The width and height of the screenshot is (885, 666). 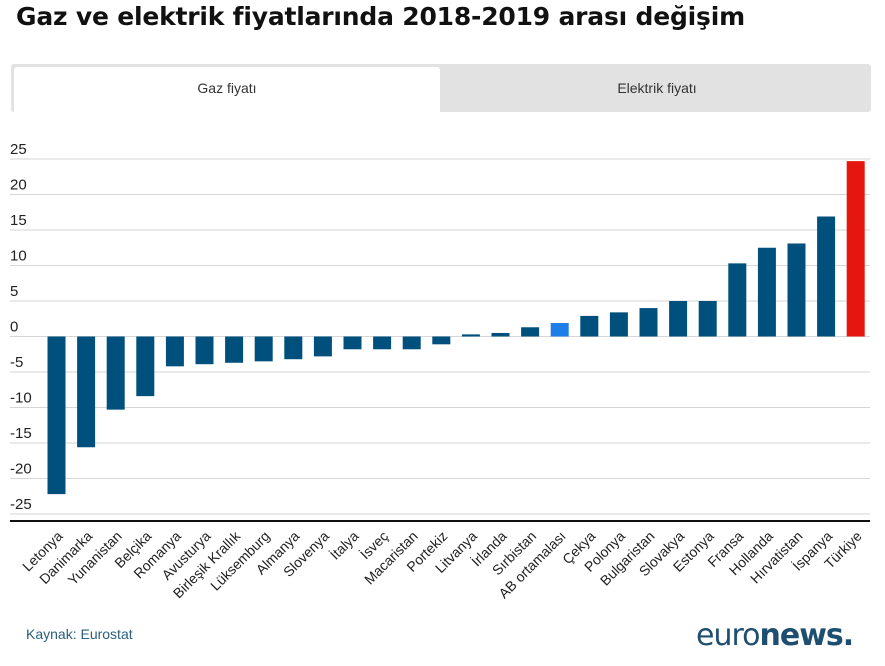 I want to click on source-note: Kaynak: Eurostat, so click(x=79, y=634).